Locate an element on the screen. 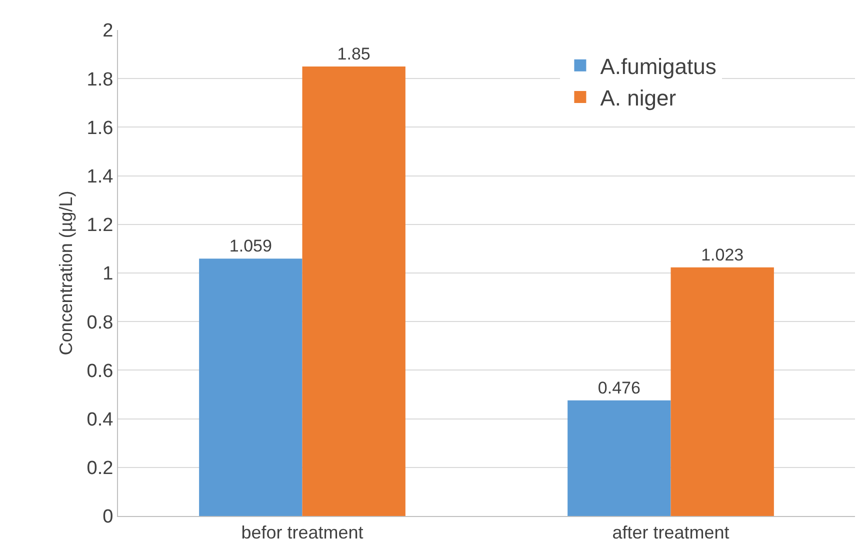  data-label: 1.023 is located at coordinates (722, 254).